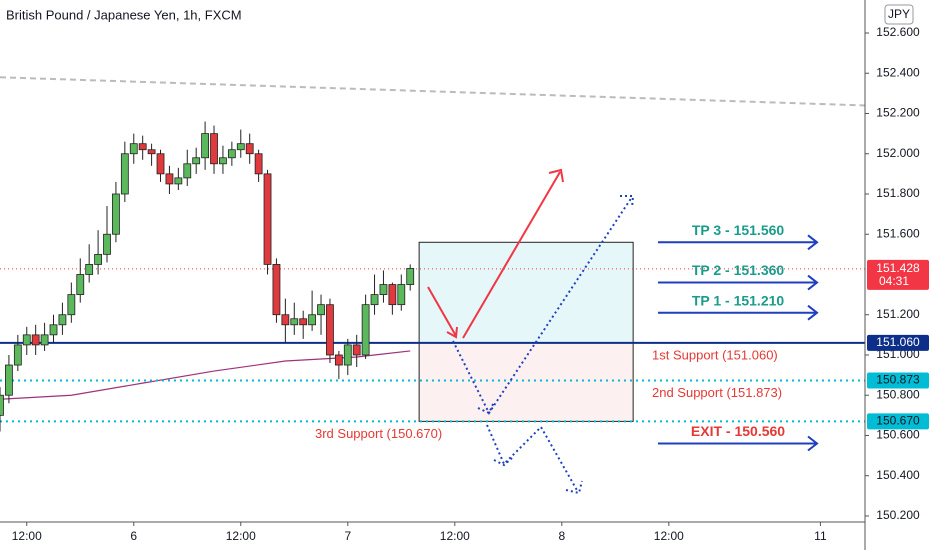 This screenshot has height=550, width=932. What do you see at coordinates (738, 431) in the screenshot?
I see `annotation-label: EXIT - 150.560` at bounding box center [738, 431].